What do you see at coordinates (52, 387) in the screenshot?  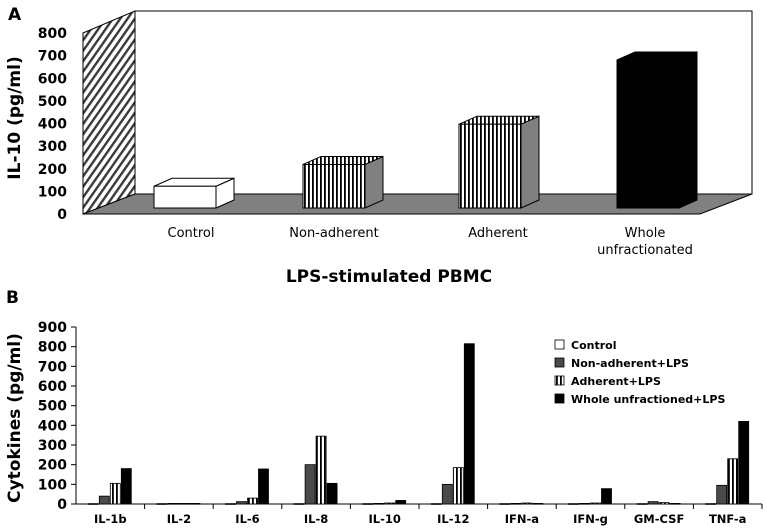 I see `chart-b-y-tick-label: 600` at bounding box center [52, 387].